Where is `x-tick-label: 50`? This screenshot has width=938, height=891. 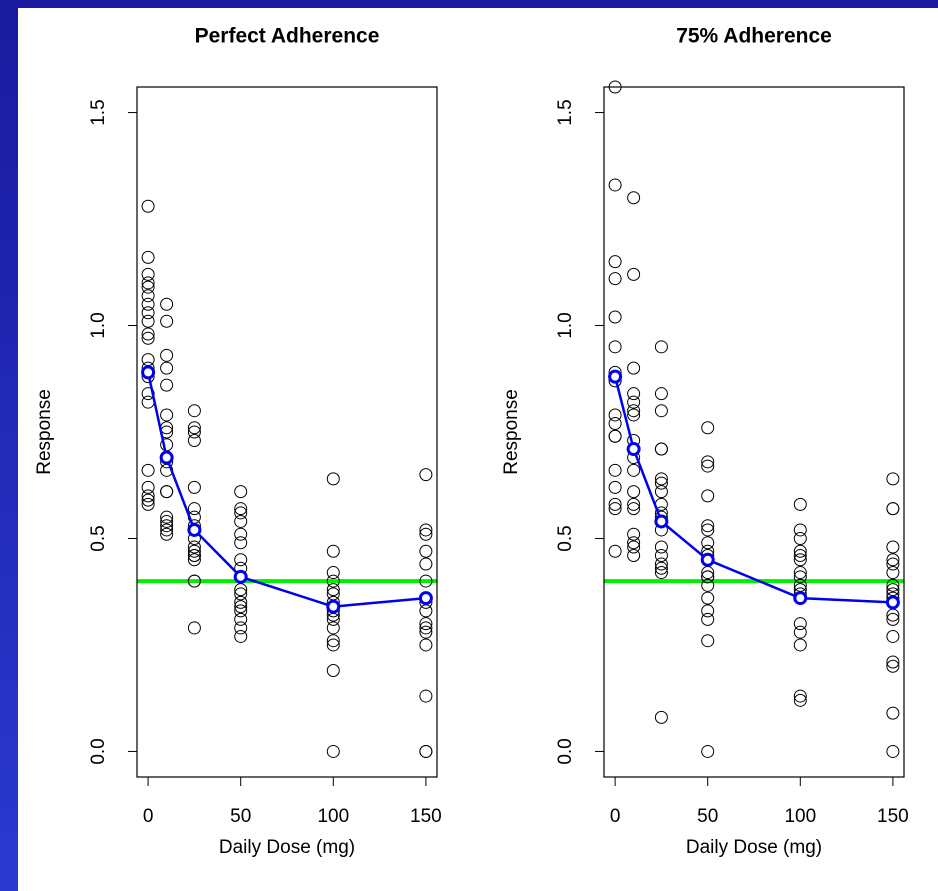 x-tick-label: 50 is located at coordinates (240, 816).